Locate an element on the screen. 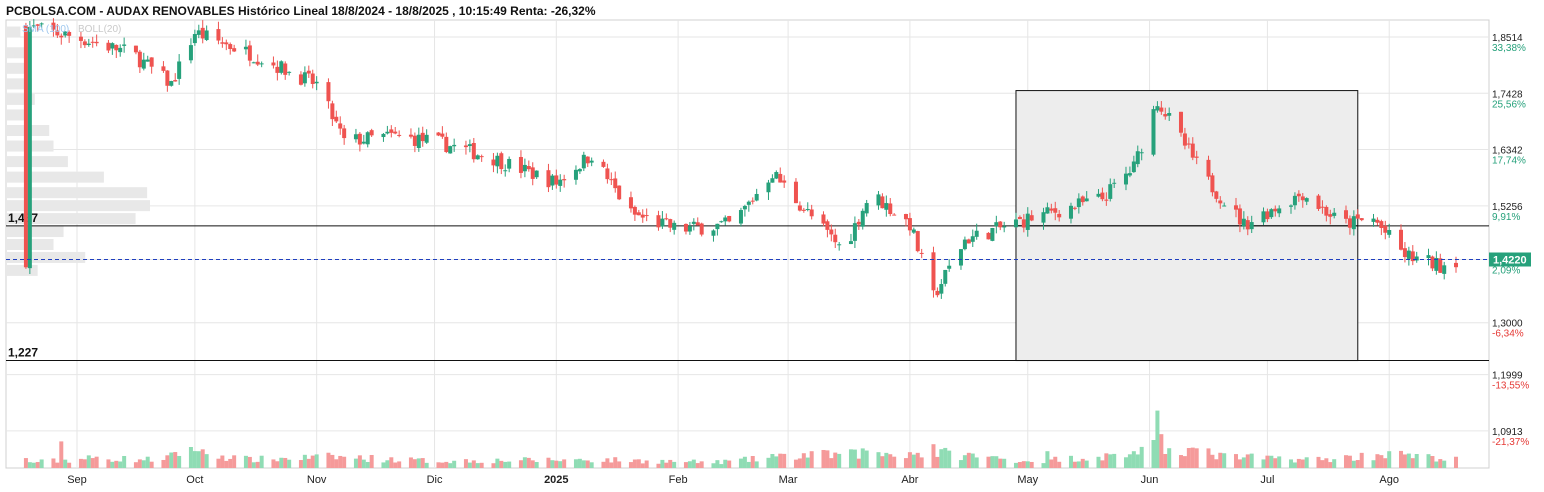 This screenshot has height=492, width=1544. y-tick-price: 1,8514 is located at coordinates (1507, 38).